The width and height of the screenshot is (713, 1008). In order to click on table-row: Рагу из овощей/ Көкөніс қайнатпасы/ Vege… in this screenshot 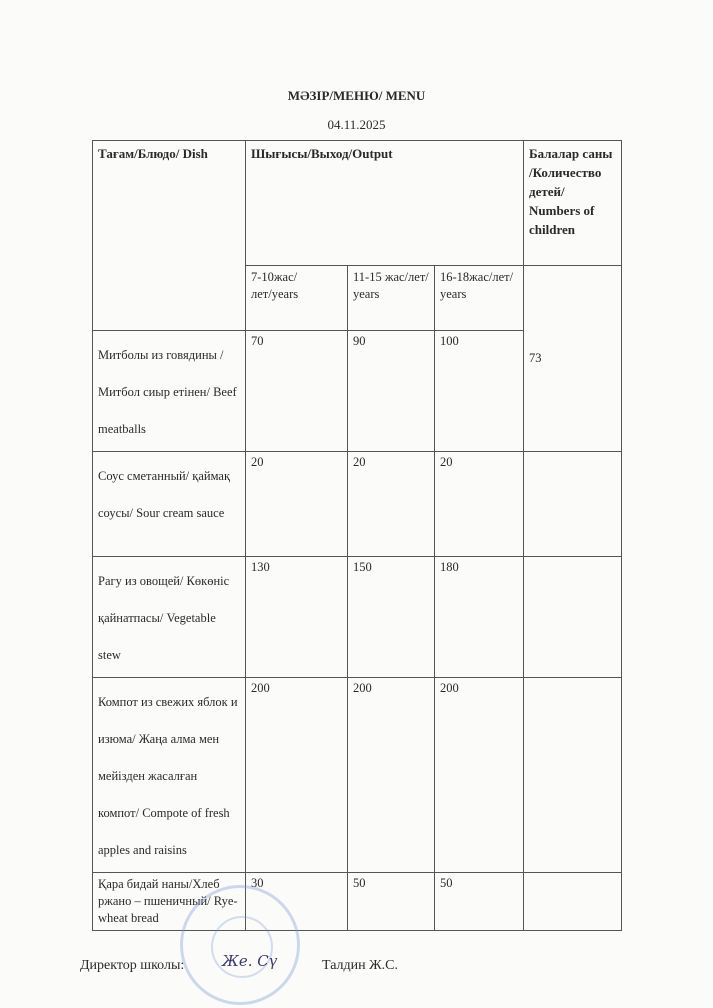, I will do `click(357, 617)`.